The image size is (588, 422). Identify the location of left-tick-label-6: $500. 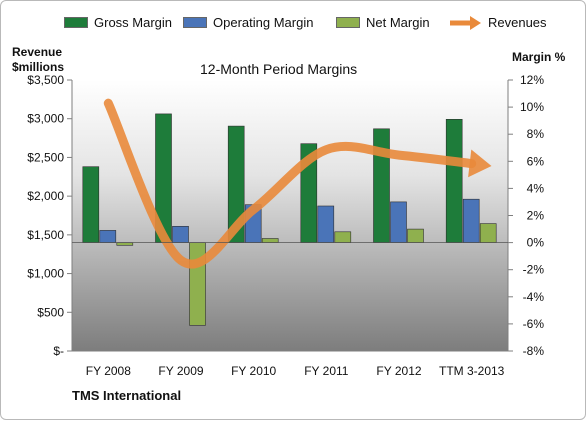
(50, 312).